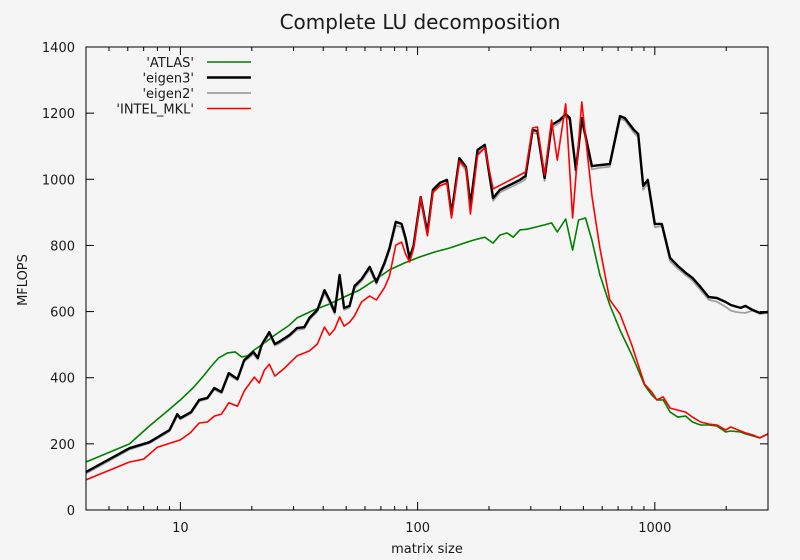 Image resolution: width=800 pixels, height=560 pixels. Describe the element at coordinates (654, 528) in the screenshot. I see `x-tick-label: 1000` at that location.